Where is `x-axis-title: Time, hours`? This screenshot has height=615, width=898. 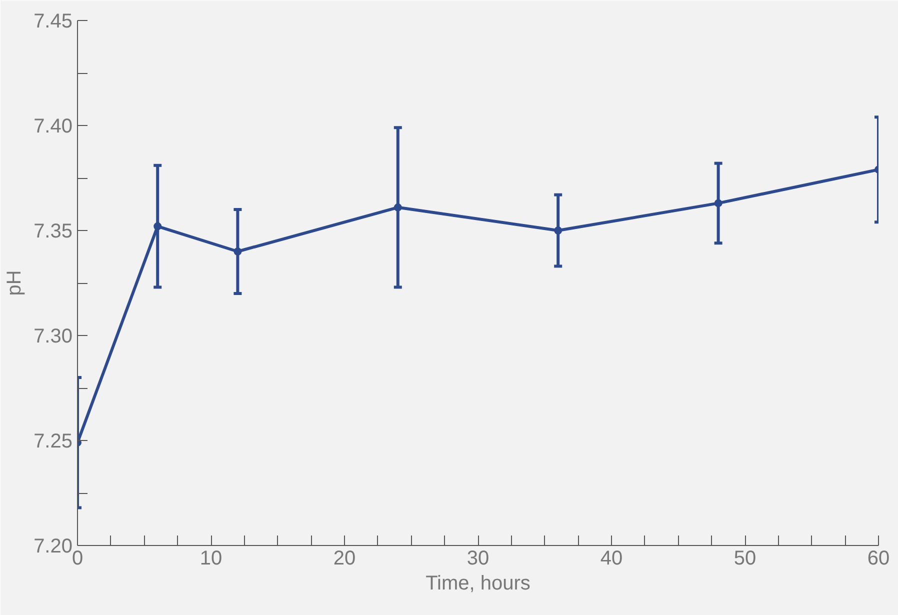
x-axis-title: Time, hours is located at coordinates (478, 583).